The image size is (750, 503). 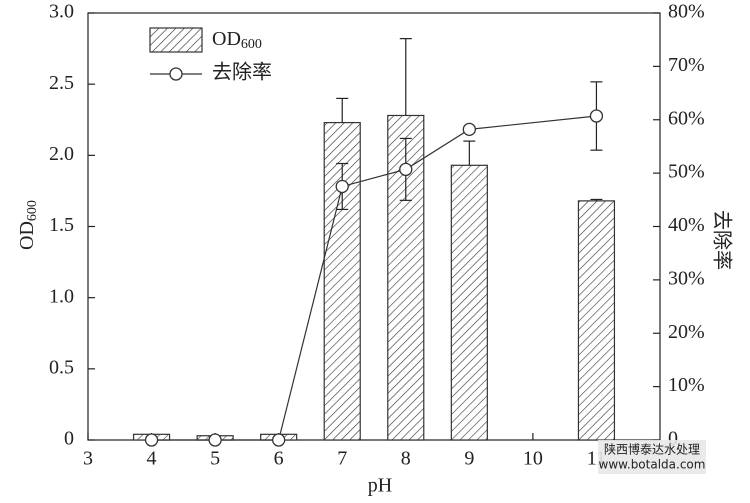 What do you see at coordinates (69, 439) in the screenshot?
I see `y-tick-label: 0` at bounding box center [69, 439].